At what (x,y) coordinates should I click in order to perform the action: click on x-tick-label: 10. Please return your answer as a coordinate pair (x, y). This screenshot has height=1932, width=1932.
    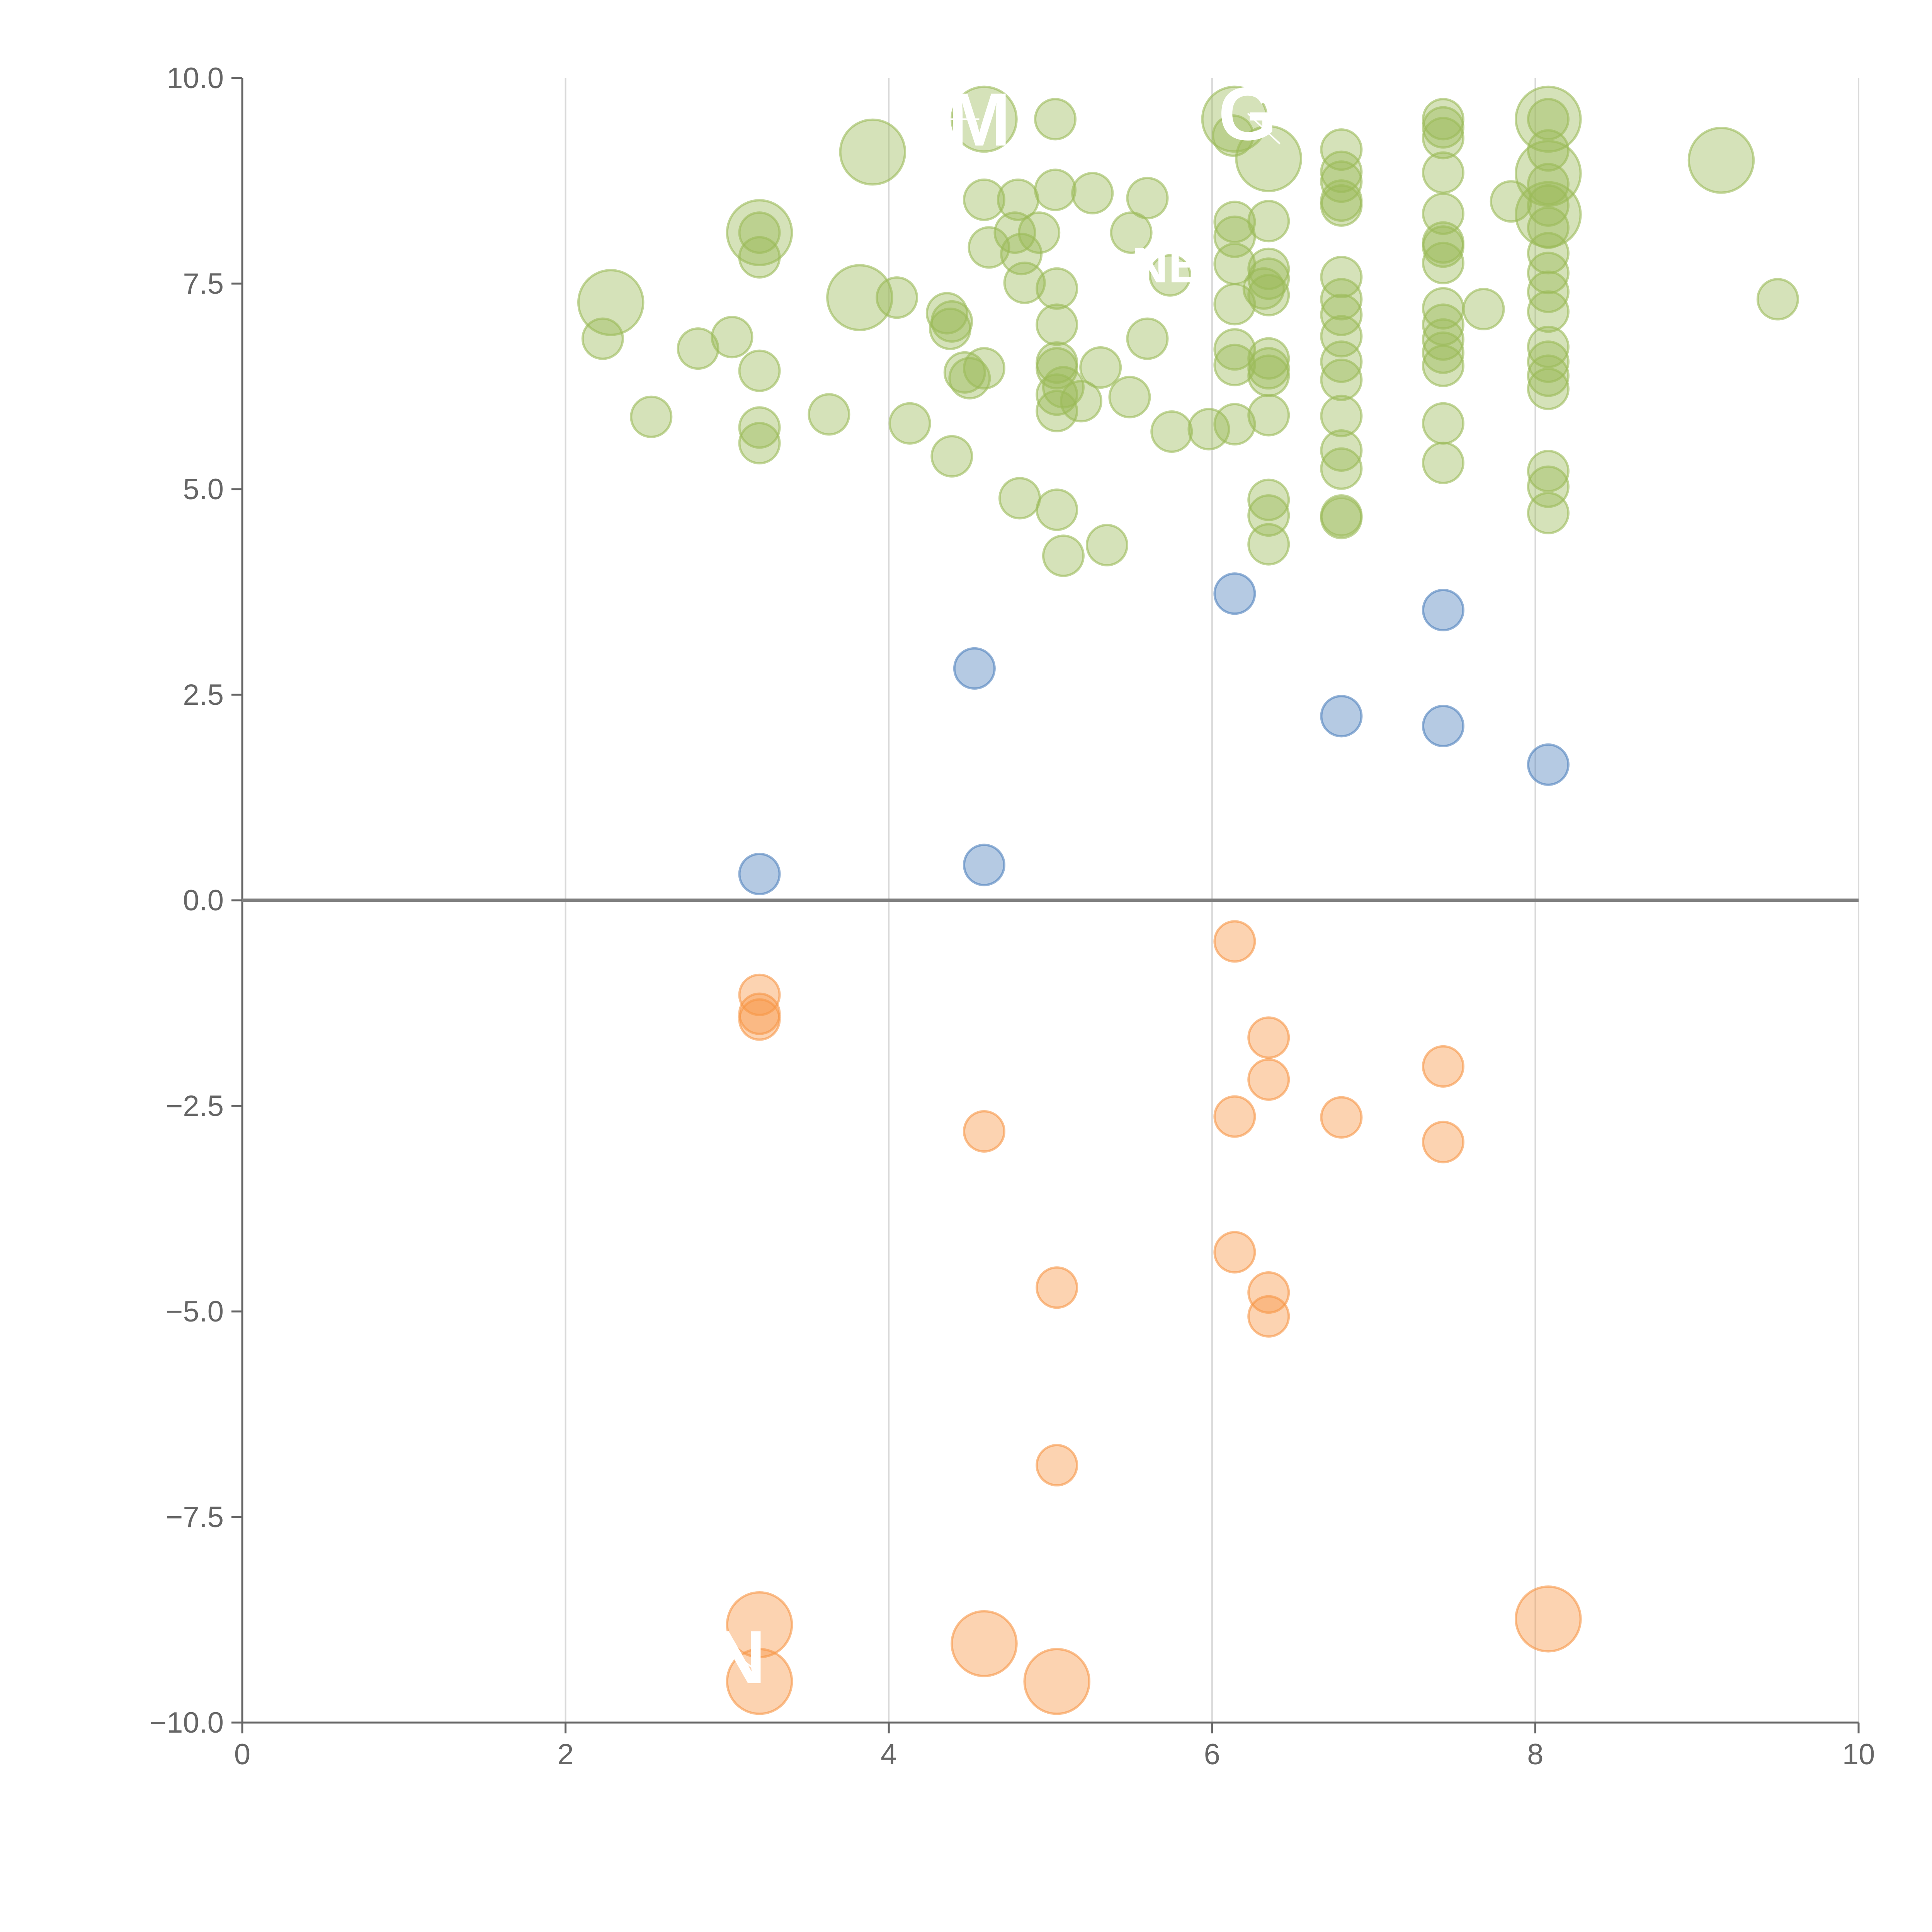
    Looking at the image, I should click on (1858, 1755).